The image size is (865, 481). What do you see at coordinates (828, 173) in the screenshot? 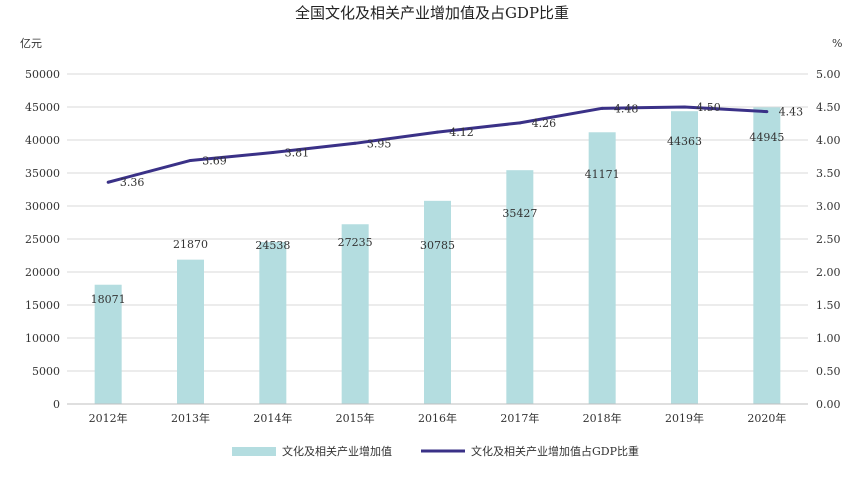
I see `right-axis-tick-label: 3.50` at bounding box center [828, 173].